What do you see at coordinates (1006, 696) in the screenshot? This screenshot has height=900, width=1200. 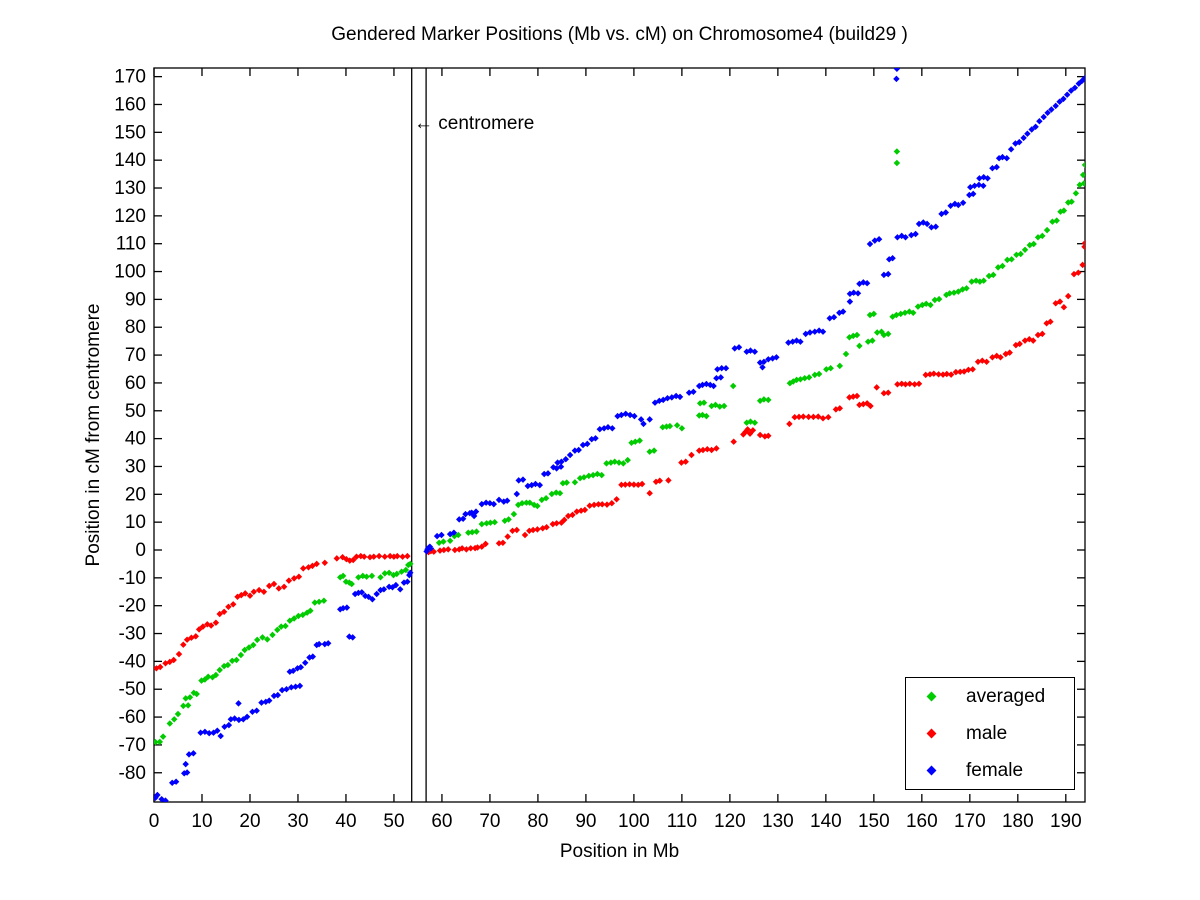 I see `legend-label-averaged: averaged` at bounding box center [1006, 696].